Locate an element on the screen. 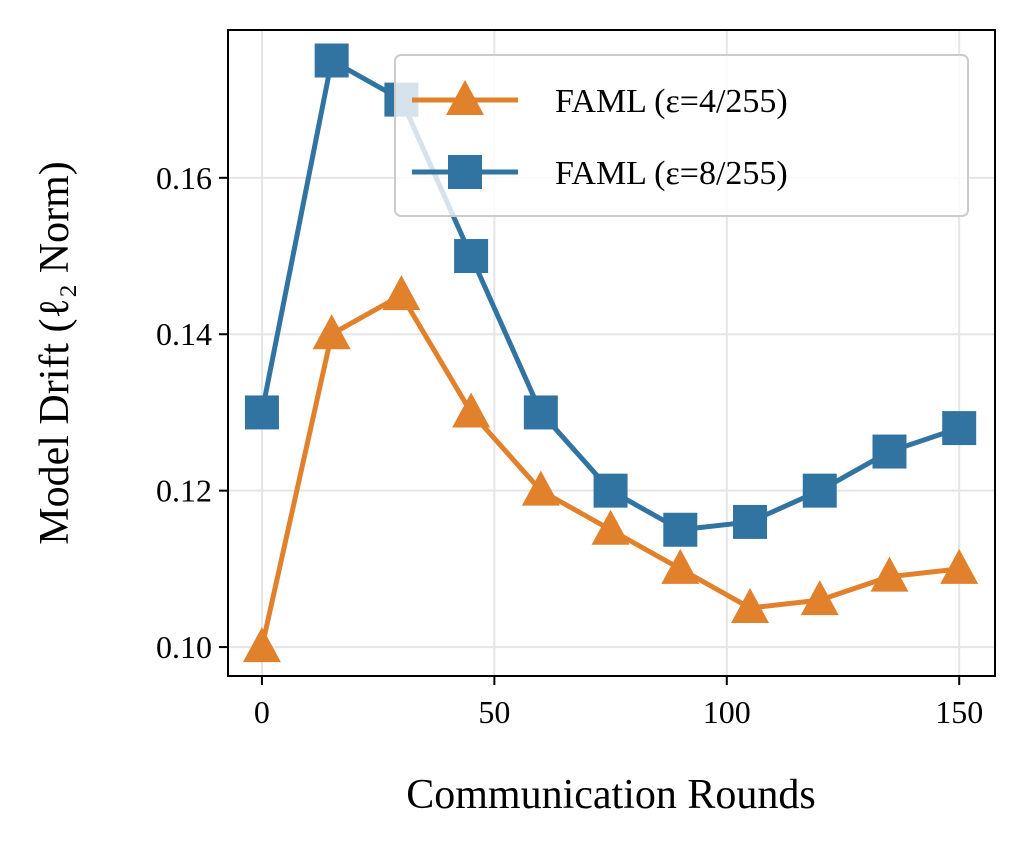  legend-label: FAML (ε=8/255) is located at coordinates (671, 173).